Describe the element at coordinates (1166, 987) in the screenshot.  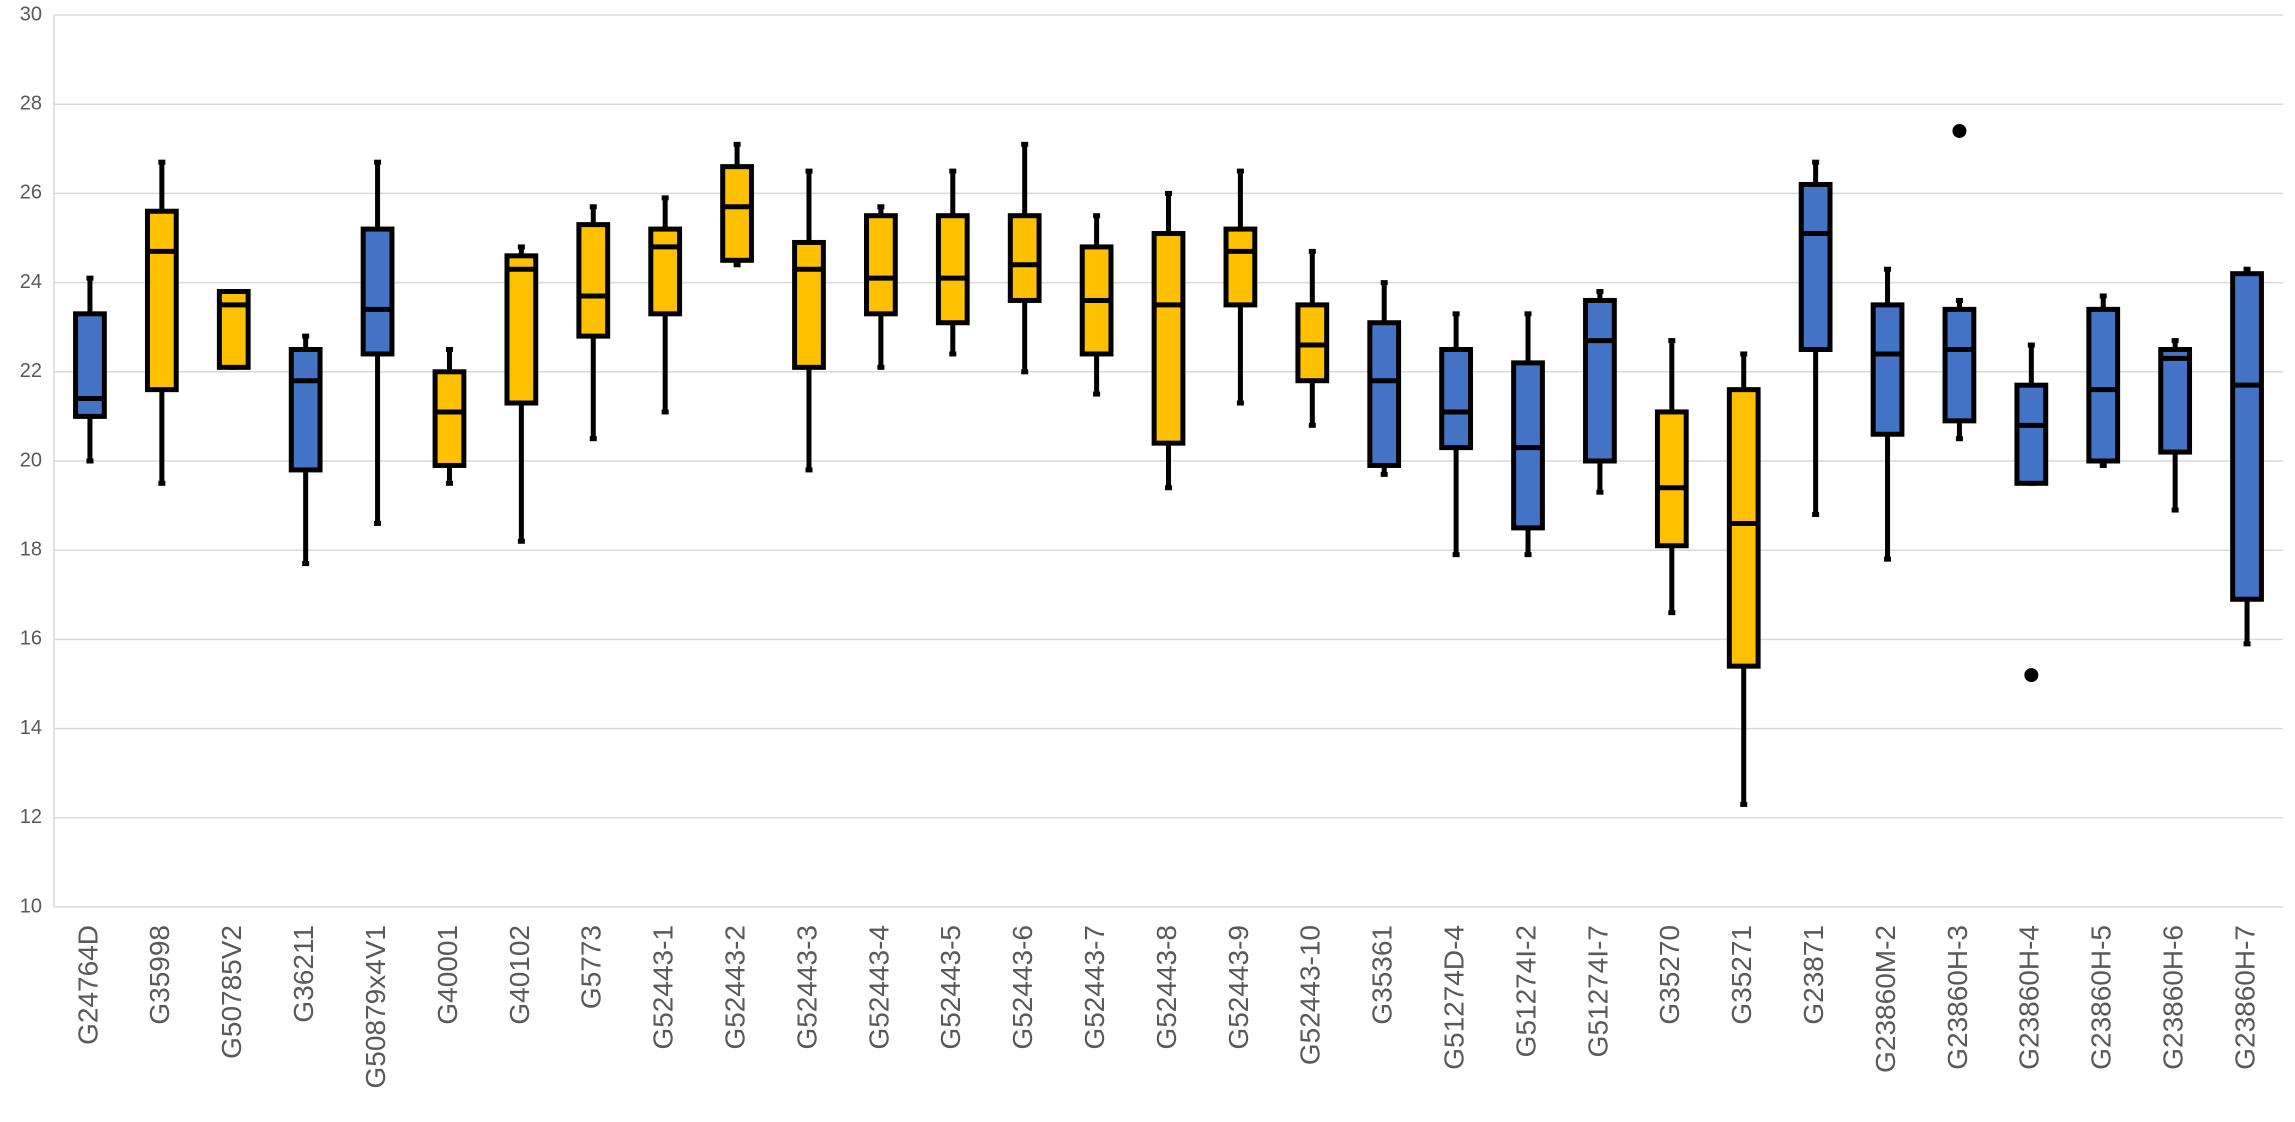
I see `x-tick-label: G52443-8` at that location.